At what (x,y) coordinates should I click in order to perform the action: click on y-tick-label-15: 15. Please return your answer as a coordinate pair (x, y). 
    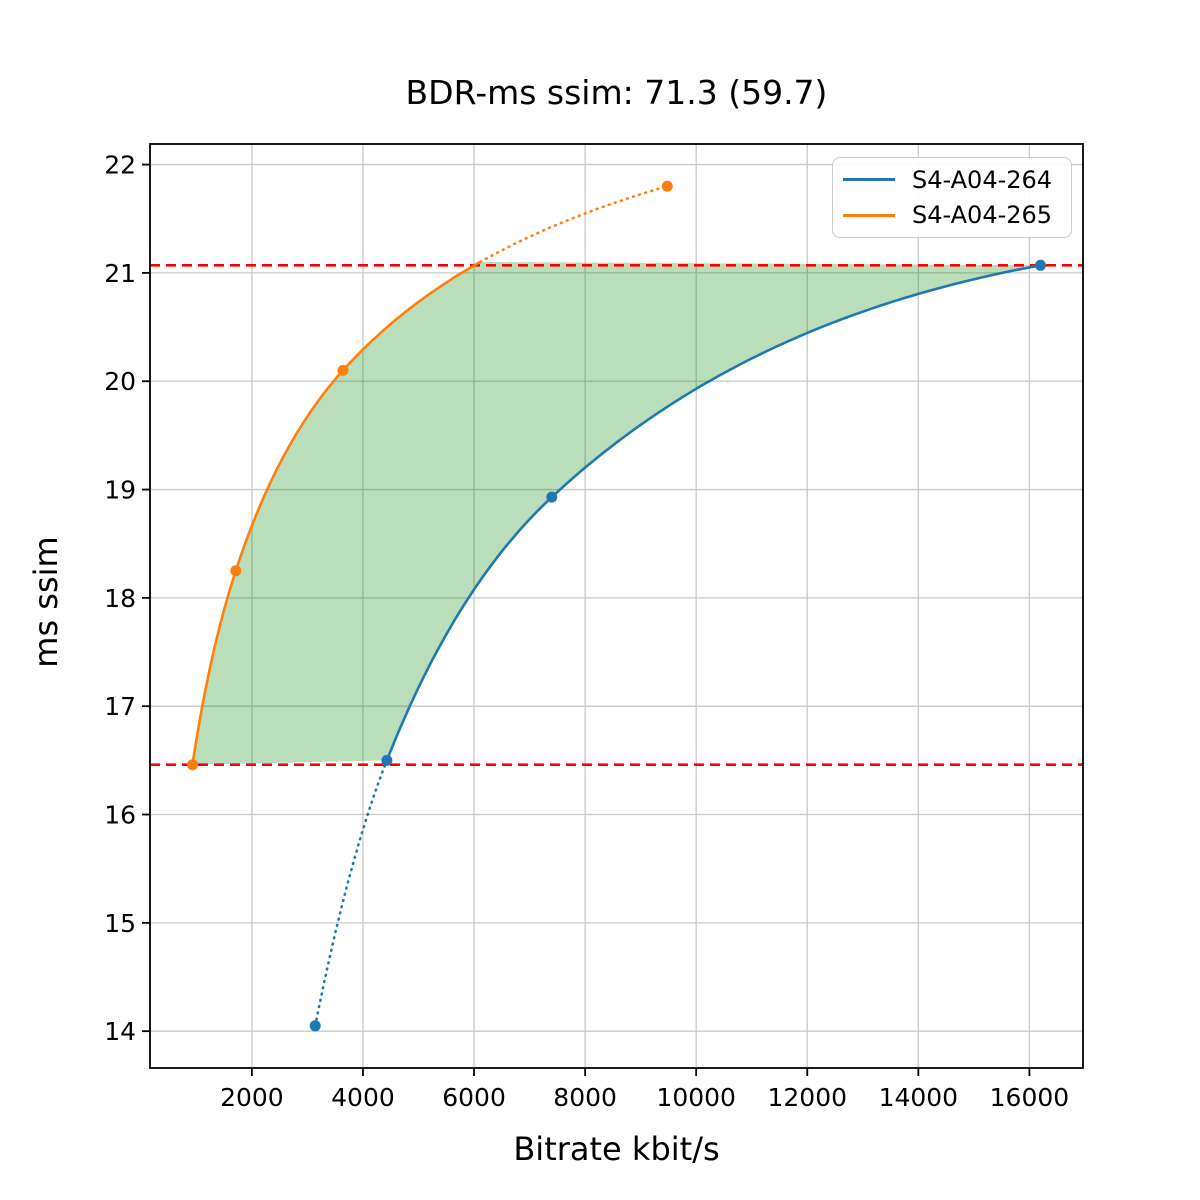
    Looking at the image, I should click on (120, 923).